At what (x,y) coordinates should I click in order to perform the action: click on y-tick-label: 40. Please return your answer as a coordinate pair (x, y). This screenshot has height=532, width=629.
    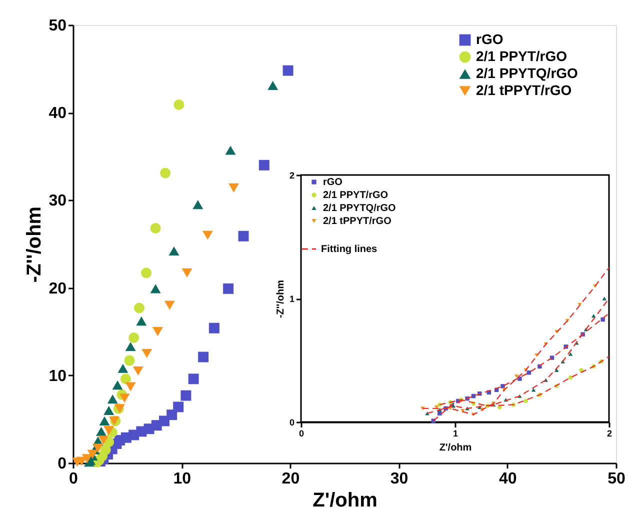
    Looking at the image, I should click on (57, 113).